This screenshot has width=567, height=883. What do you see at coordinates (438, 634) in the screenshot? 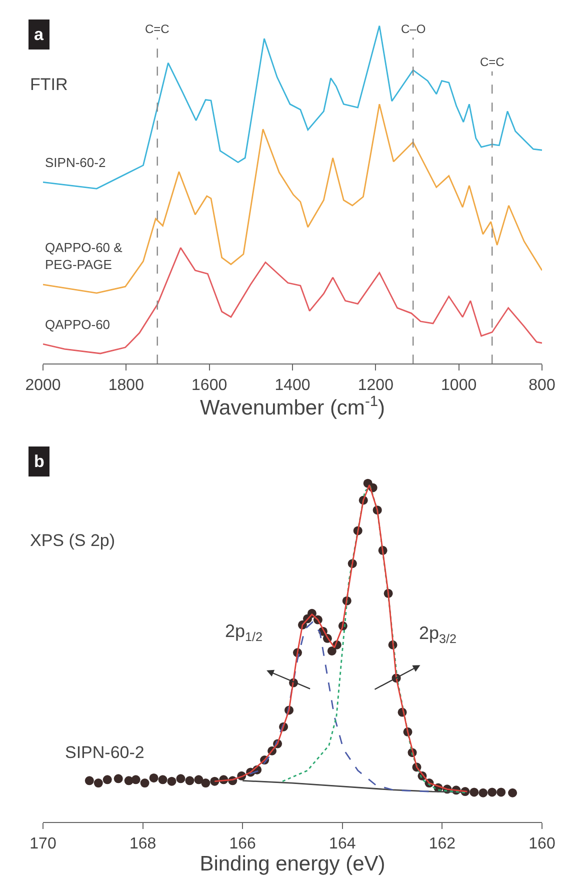
I see `annotation: 2p$_{3/2}$` at bounding box center [438, 634].